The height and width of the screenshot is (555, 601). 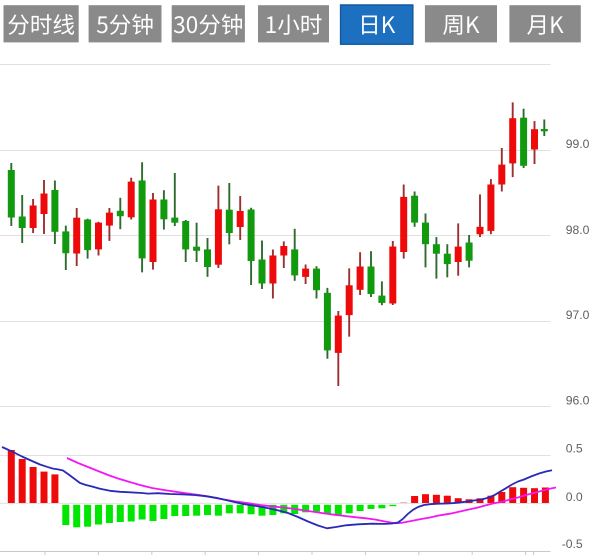 What do you see at coordinates (574, 449) in the screenshot?
I see `svg-text: 0.5` at bounding box center [574, 449].